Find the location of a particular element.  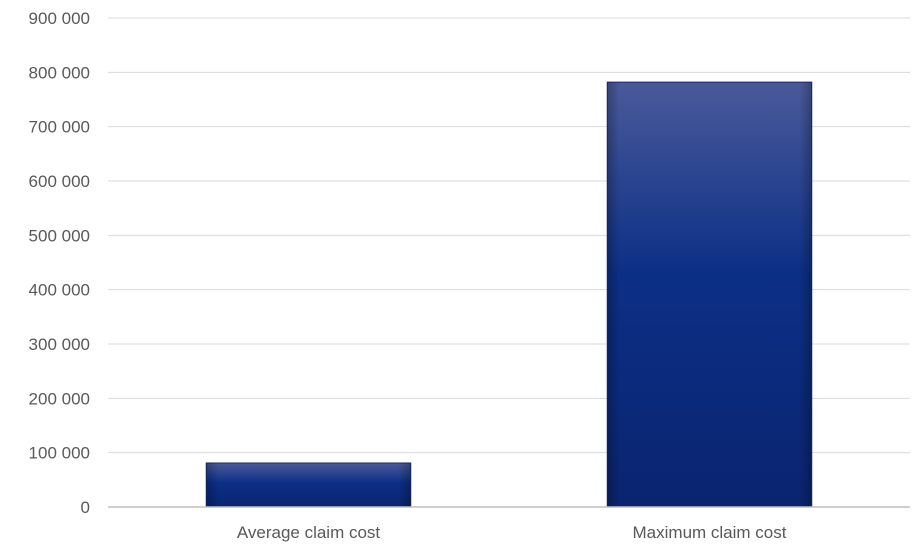

bar-average-claim-cost is located at coordinates (308, 485).